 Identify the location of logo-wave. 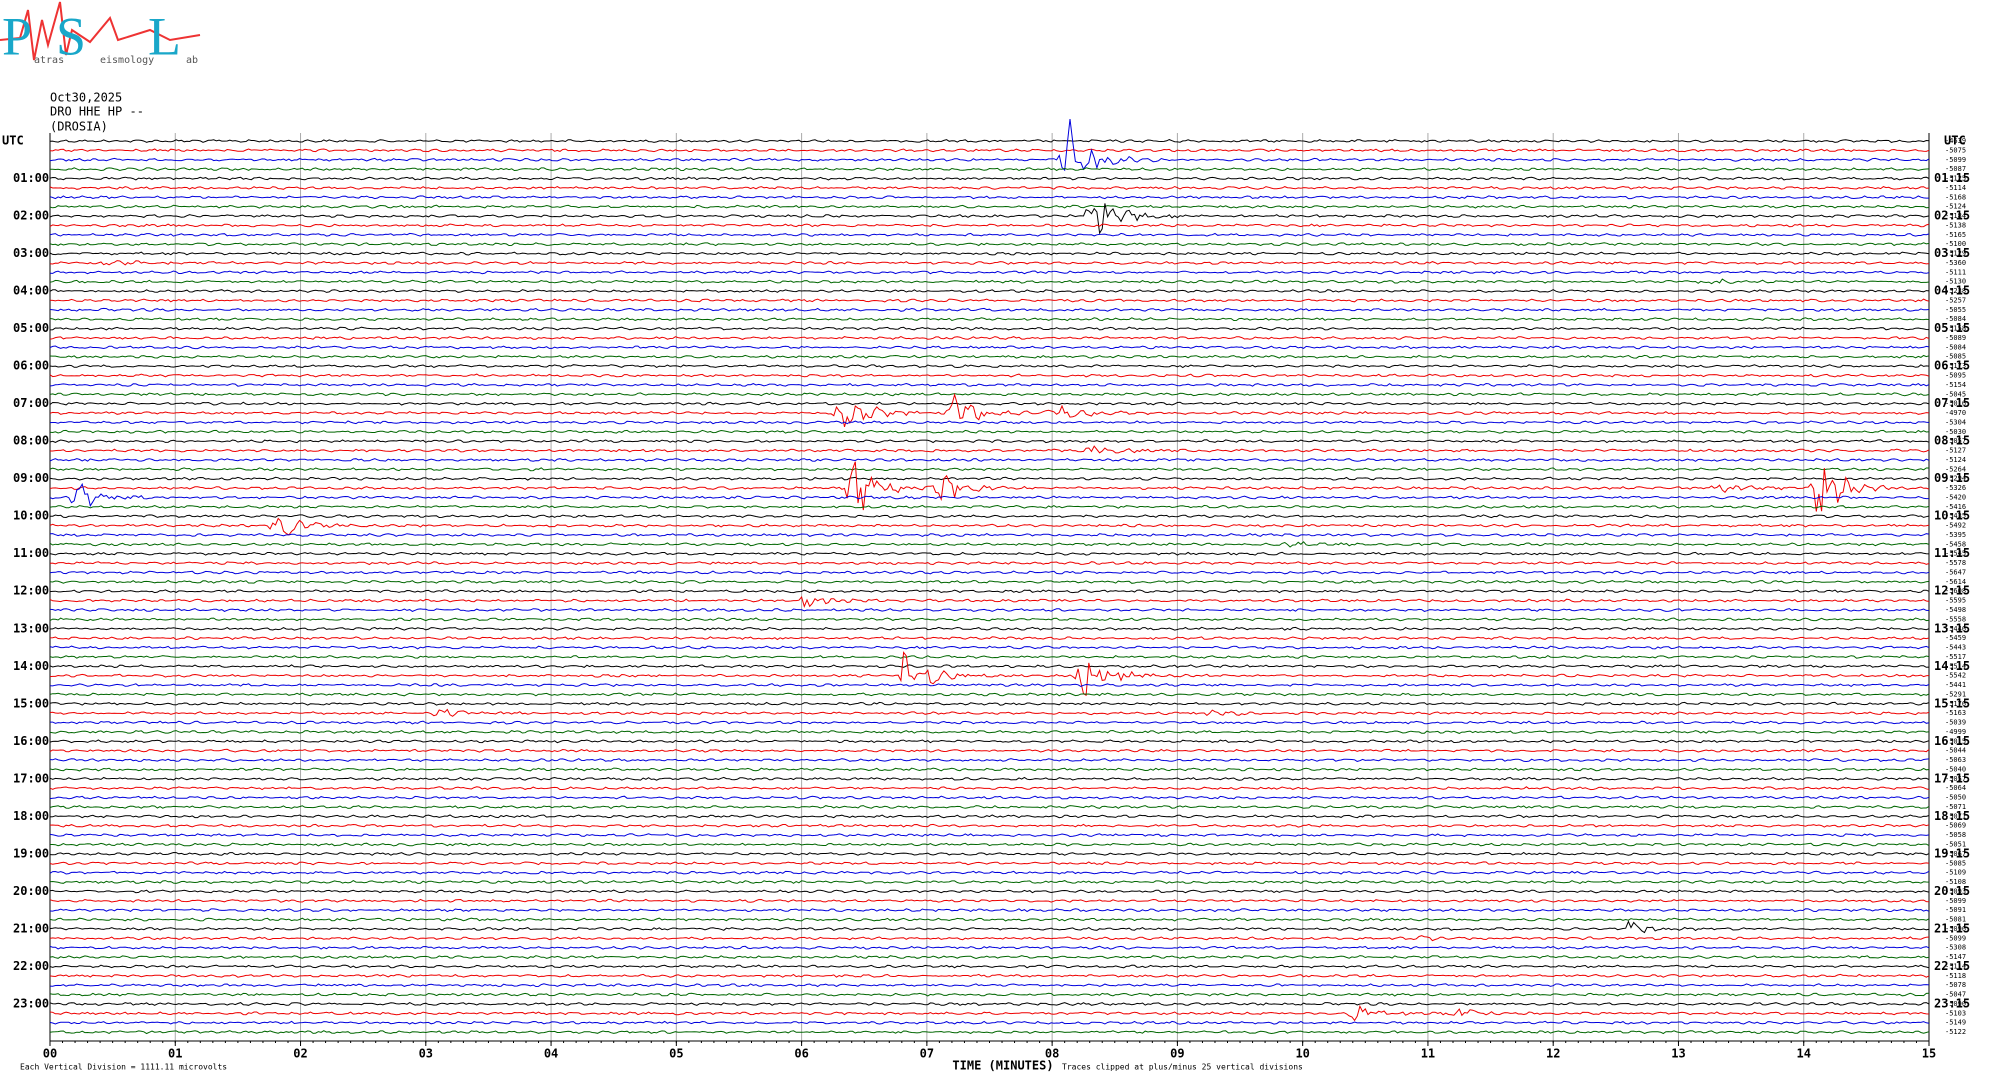
(100, 31).